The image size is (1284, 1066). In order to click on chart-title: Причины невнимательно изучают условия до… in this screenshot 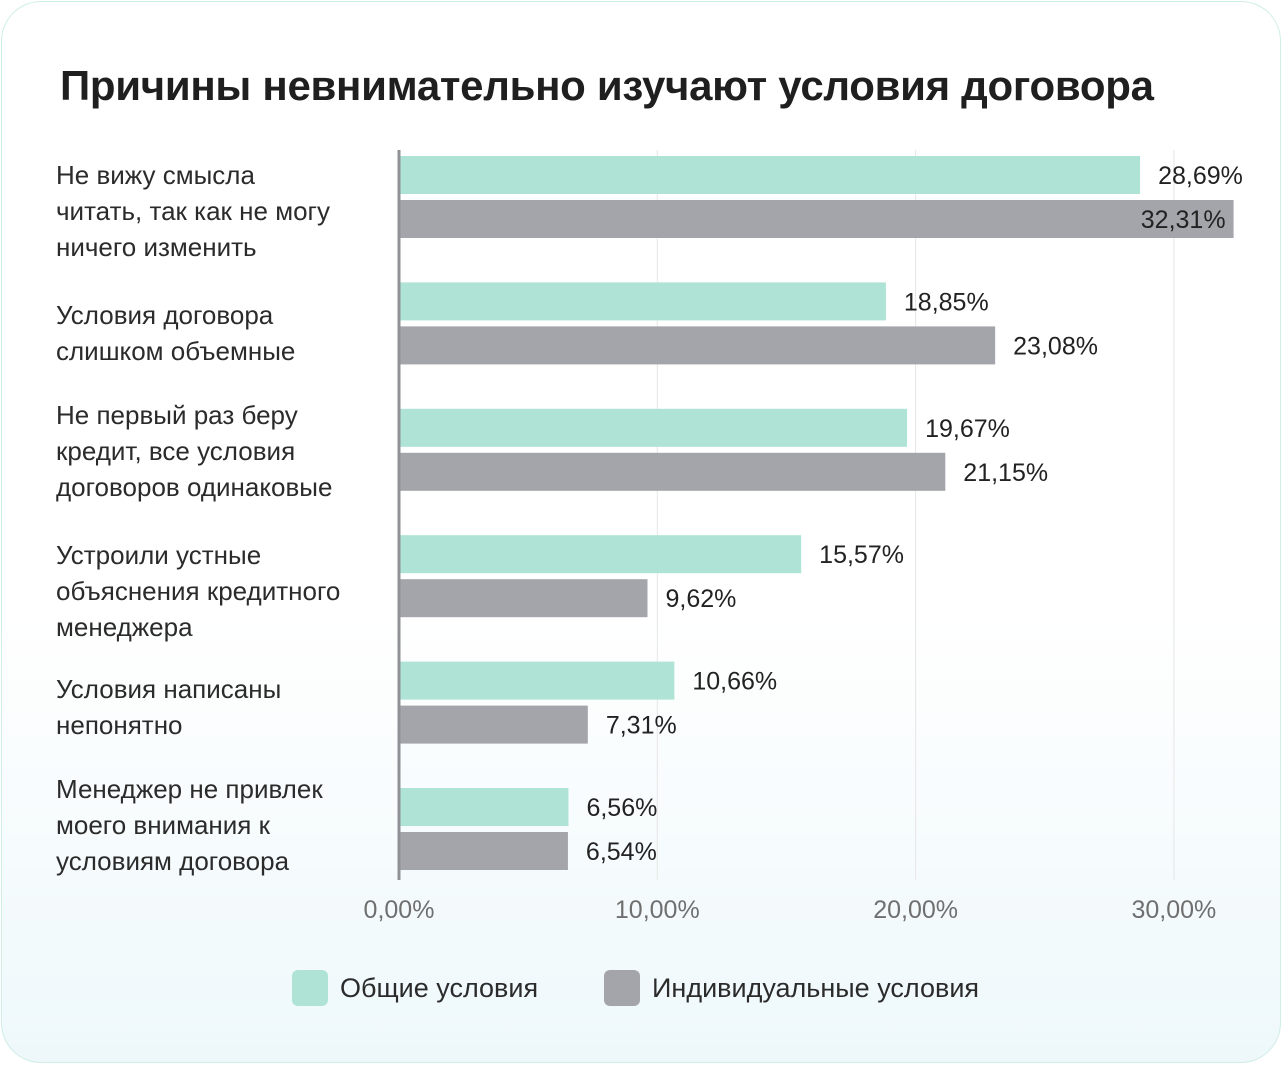, I will do `click(607, 85)`.